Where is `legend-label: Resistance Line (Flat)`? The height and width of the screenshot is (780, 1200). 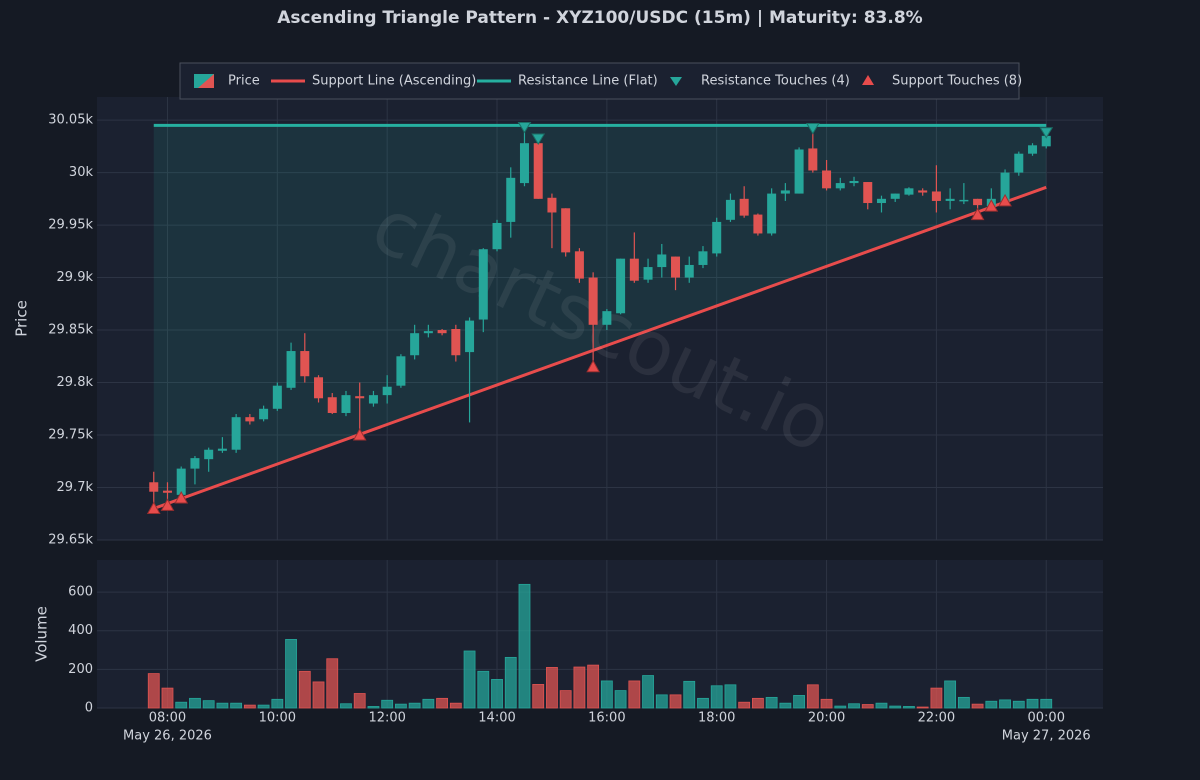 legend-label: Resistance Line (Flat) is located at coordinates (588, 81).